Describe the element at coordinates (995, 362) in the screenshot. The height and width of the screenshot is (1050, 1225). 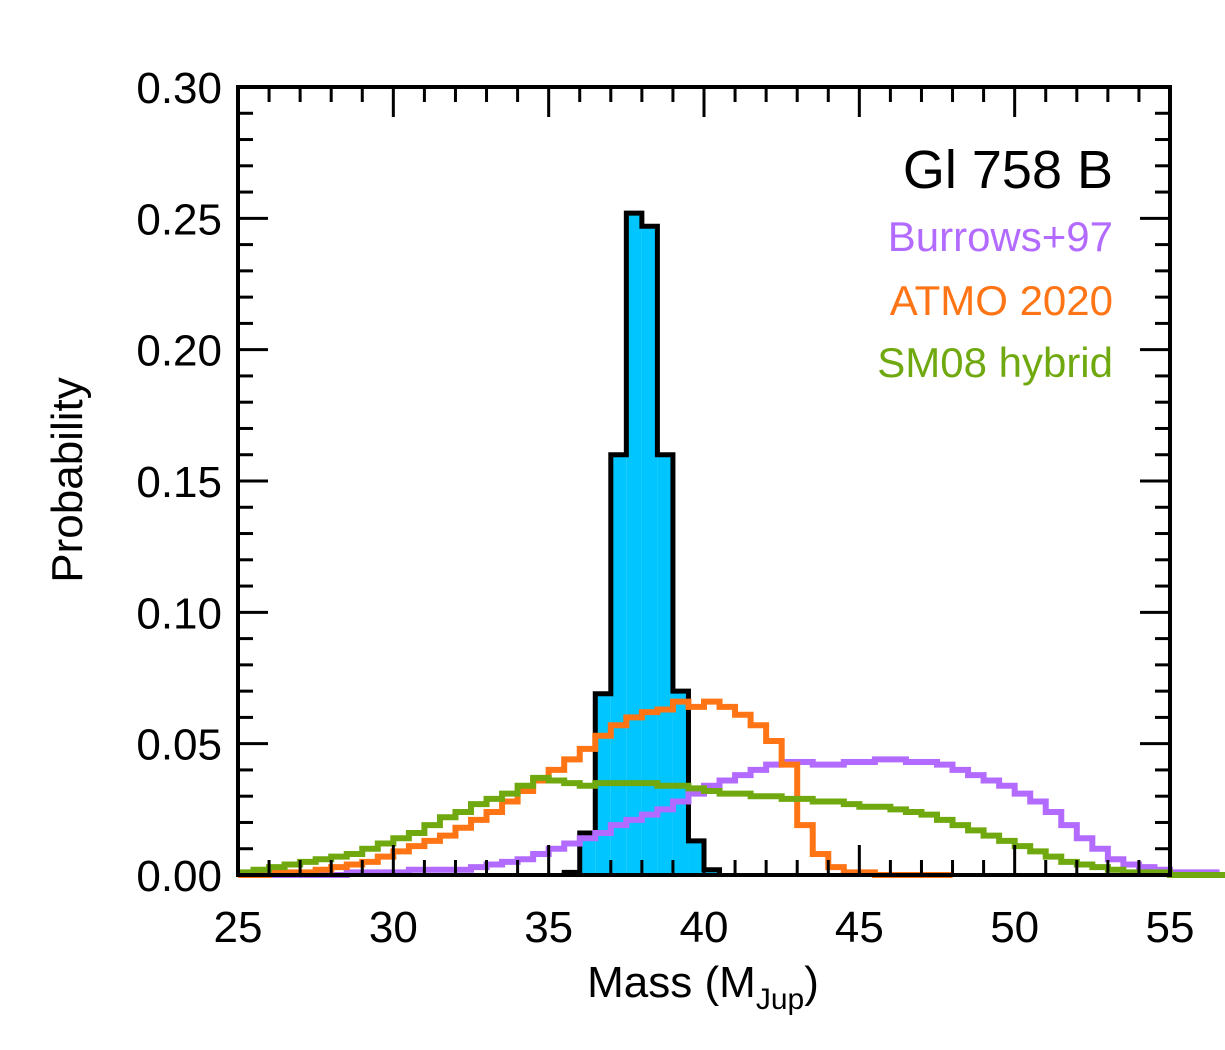
I see `legend-entry-sm08: SM08 hybrid` at that location.